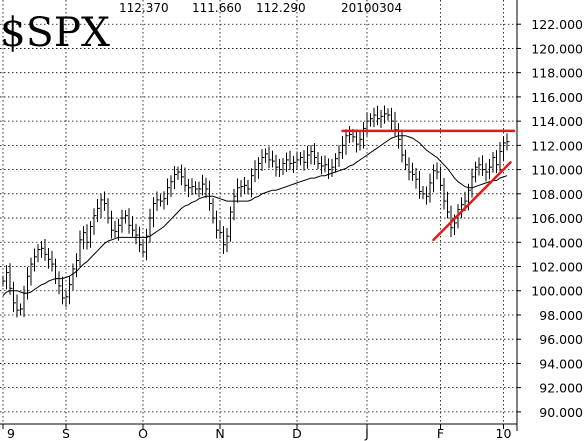  I want to click on x-tick-label: J, so click(366, 433).